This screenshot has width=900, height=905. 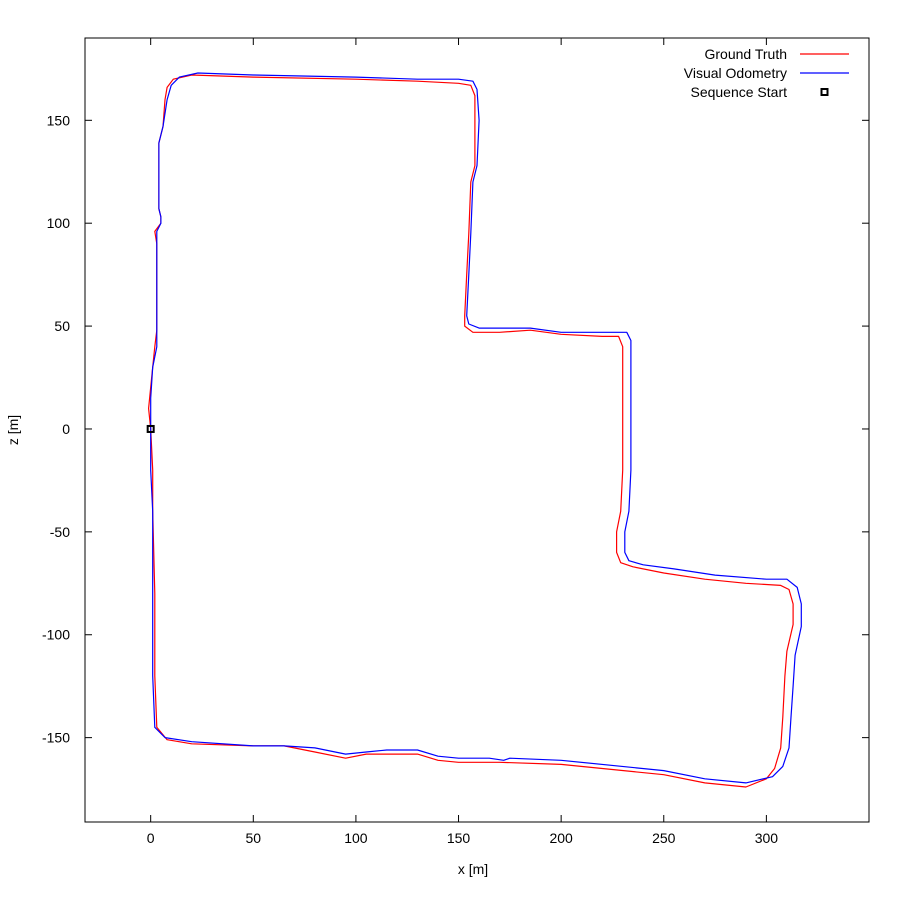 What do you see at coordinates (664, 838) in the screenshot?
I see `x-tick-label-5: 250` at bounding box center [664, 838].